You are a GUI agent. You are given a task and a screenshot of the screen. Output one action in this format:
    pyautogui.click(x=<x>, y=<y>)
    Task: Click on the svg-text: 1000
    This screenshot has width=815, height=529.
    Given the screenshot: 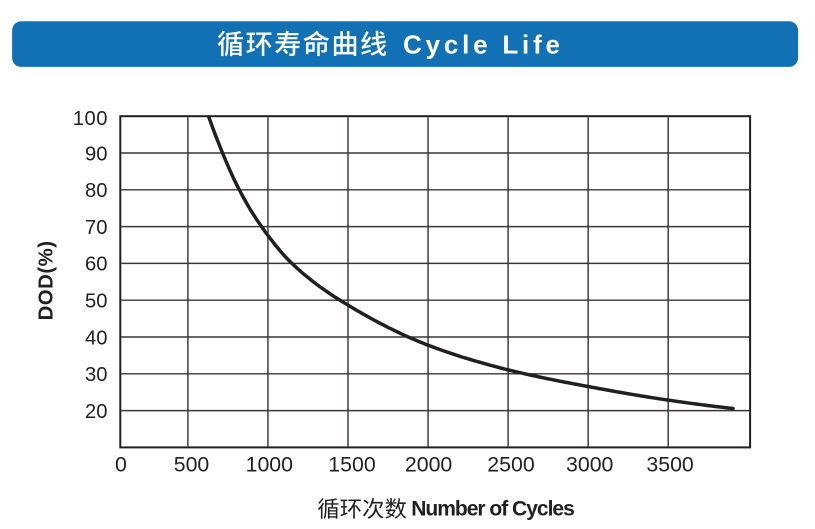 What is the action you would take?
    pyautogui.click(x=270, y=465)
    